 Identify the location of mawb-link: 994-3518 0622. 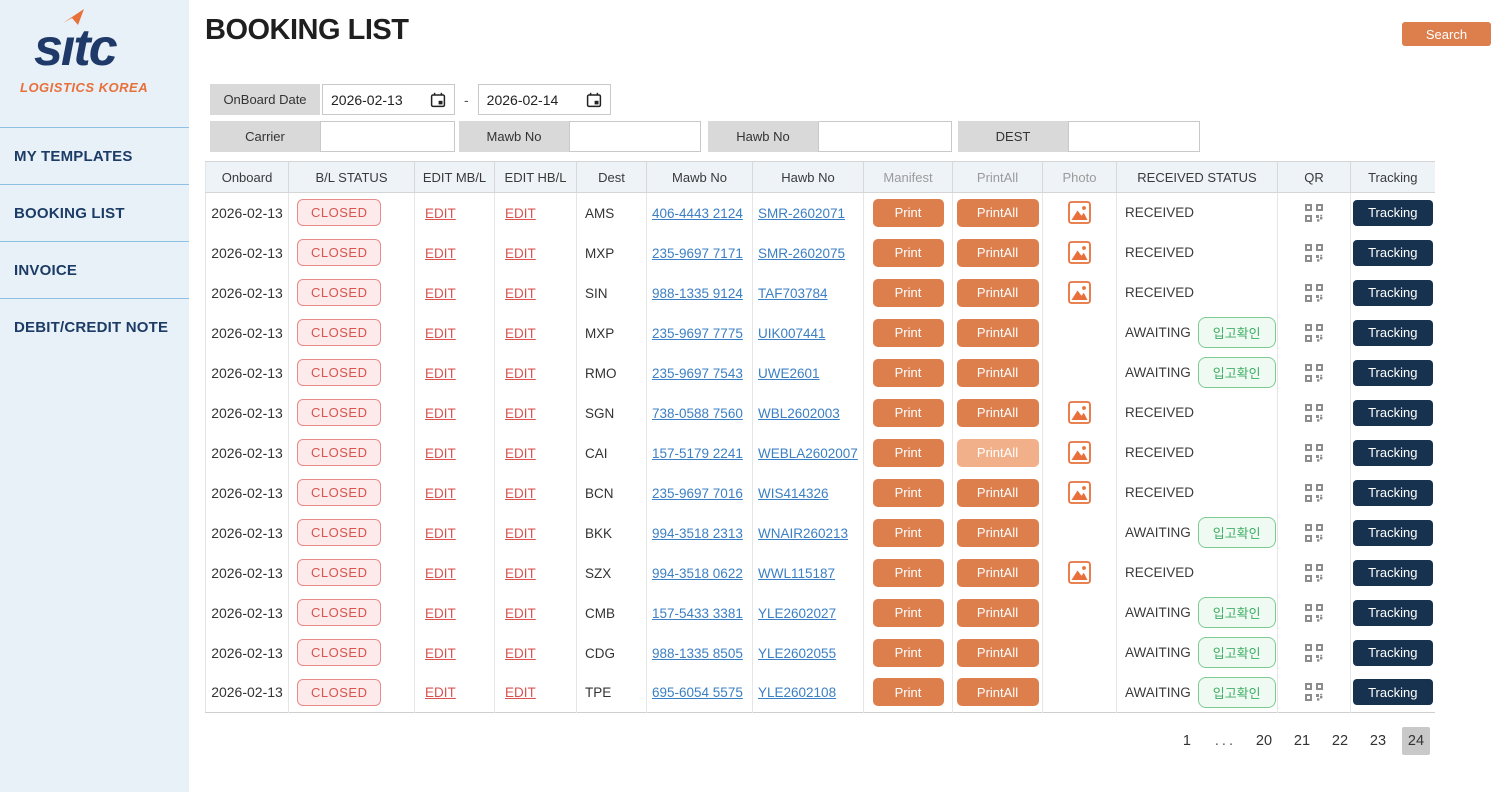
(697, 573).